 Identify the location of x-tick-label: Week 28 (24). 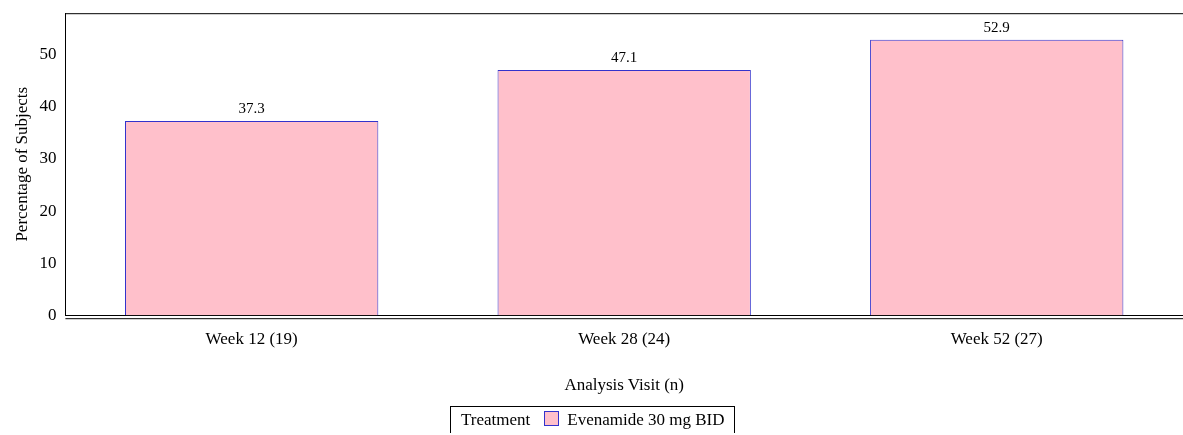
(624, 338).